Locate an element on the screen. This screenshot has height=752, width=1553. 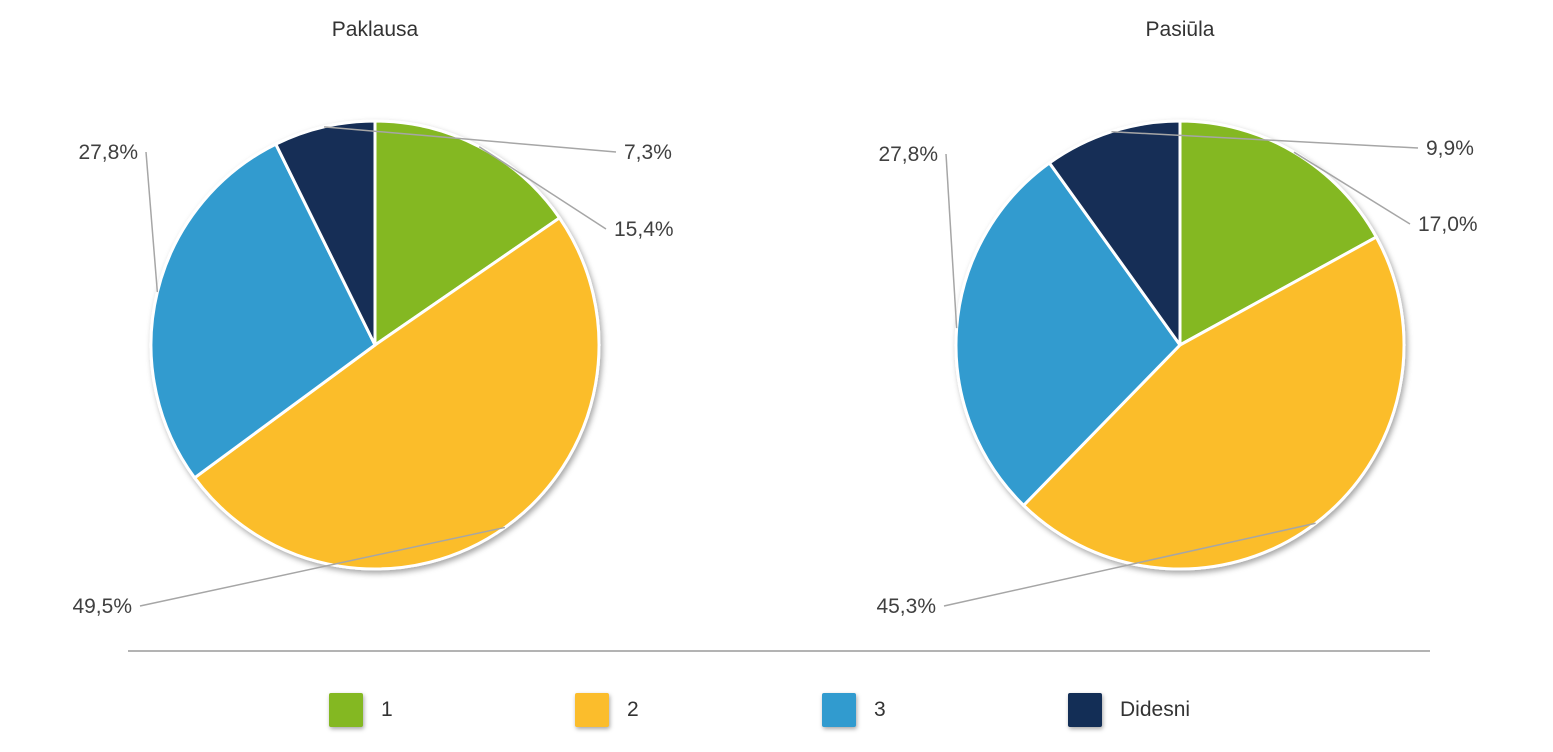
data-label-1: 15,4% is located at coordinates (644, 229).